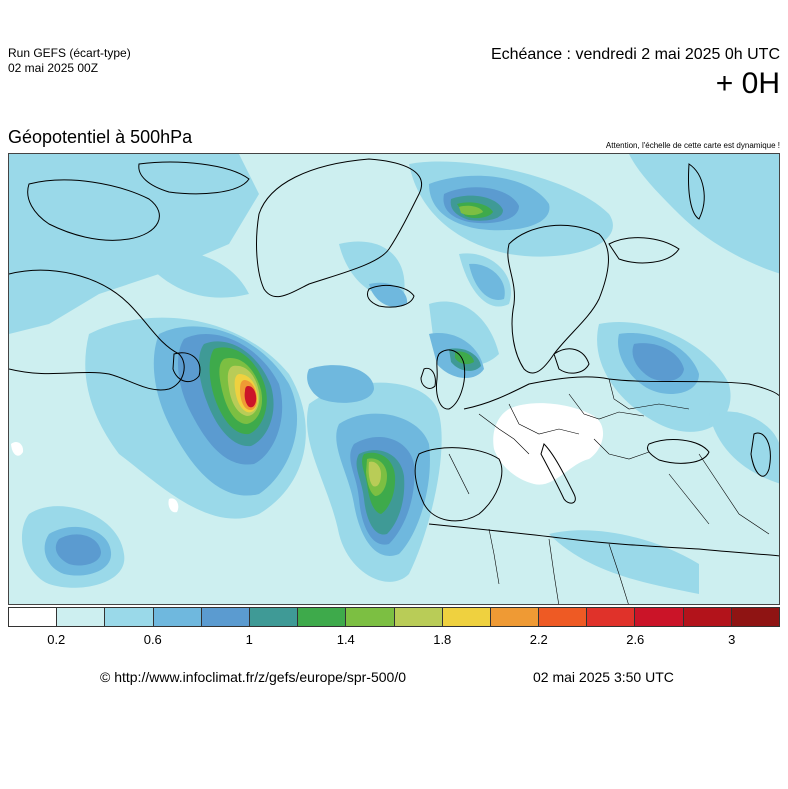 The width and height of the screenshot is (788, 789). I want to click on generated-time: 02 mai 2025 3:50 UTC, so click(603, 677).